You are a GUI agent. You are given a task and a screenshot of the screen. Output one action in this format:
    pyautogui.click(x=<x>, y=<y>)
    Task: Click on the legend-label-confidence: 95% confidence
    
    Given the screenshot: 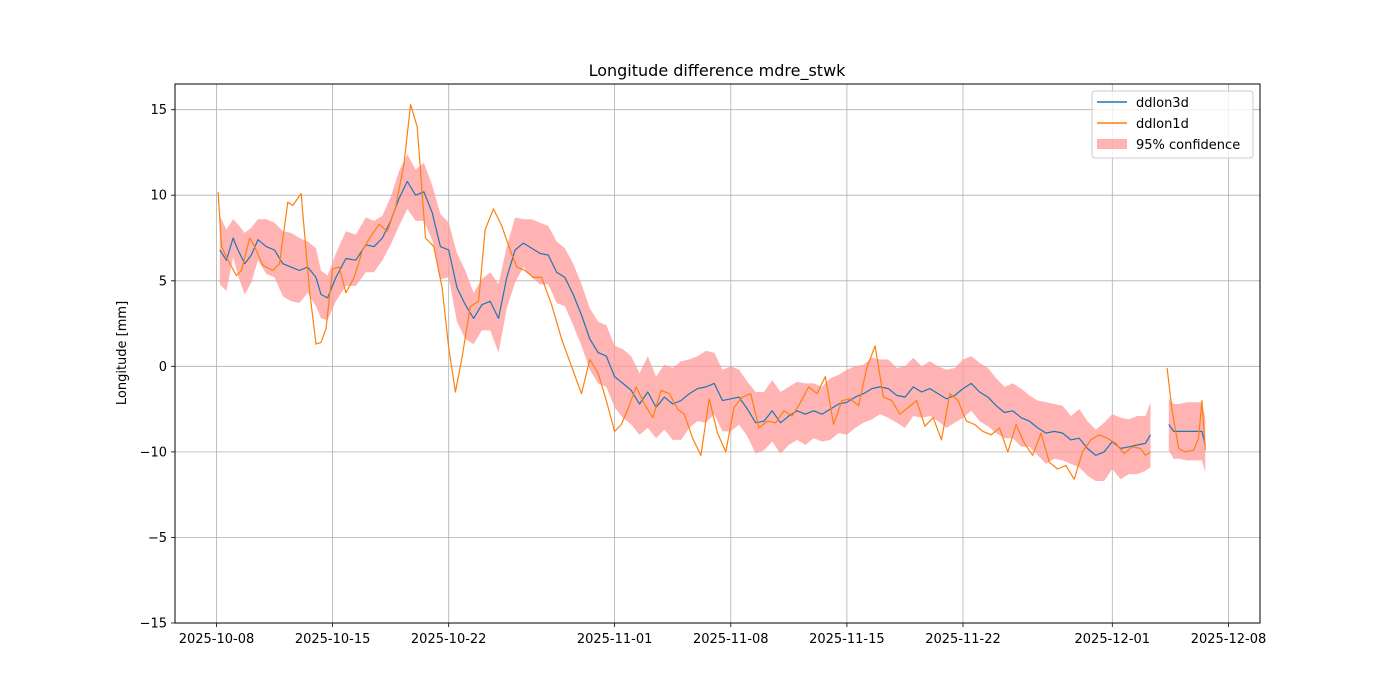 What is the action you would take?
    pyautogui.click(x=1188, y=145)
    